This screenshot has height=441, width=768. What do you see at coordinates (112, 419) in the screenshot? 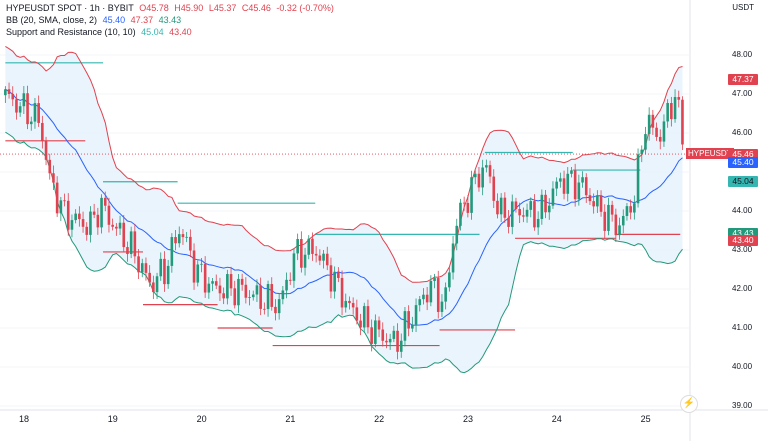
I see `time-tick-label: 19` at bounding box center [112, 419].